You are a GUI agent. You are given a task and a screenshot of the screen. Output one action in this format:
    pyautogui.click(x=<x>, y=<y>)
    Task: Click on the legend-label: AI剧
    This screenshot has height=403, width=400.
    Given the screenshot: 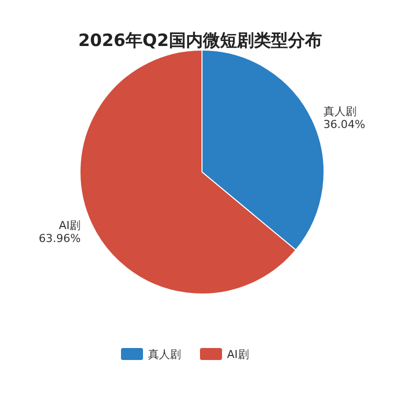 What is the action you would take?
    pyautogui.click(x=238, y=354)
    